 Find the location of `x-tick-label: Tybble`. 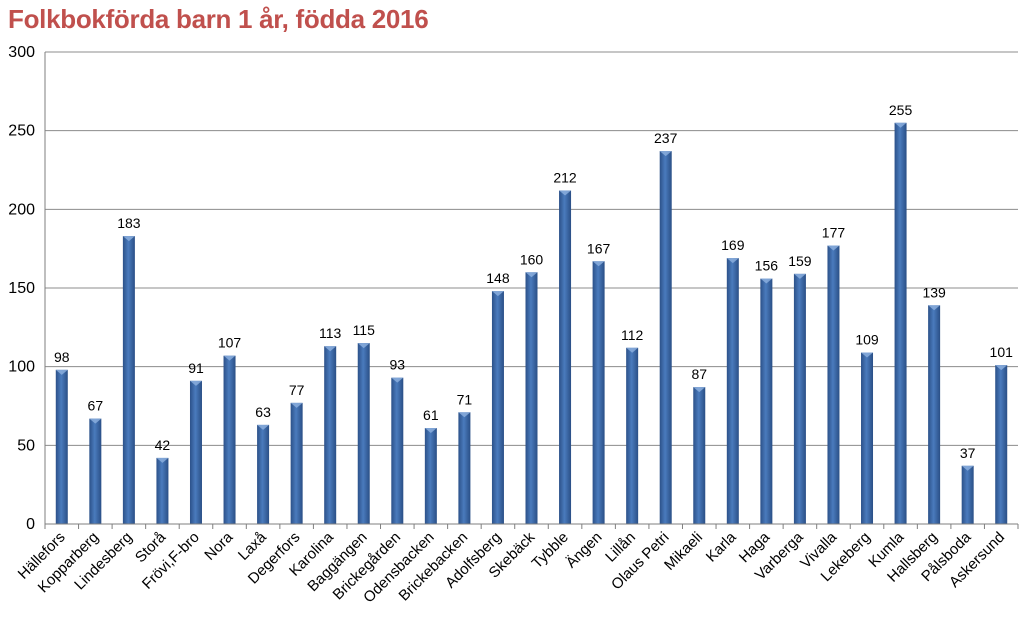

x-tick-label: Tybble is located at coordinates (550, 550).